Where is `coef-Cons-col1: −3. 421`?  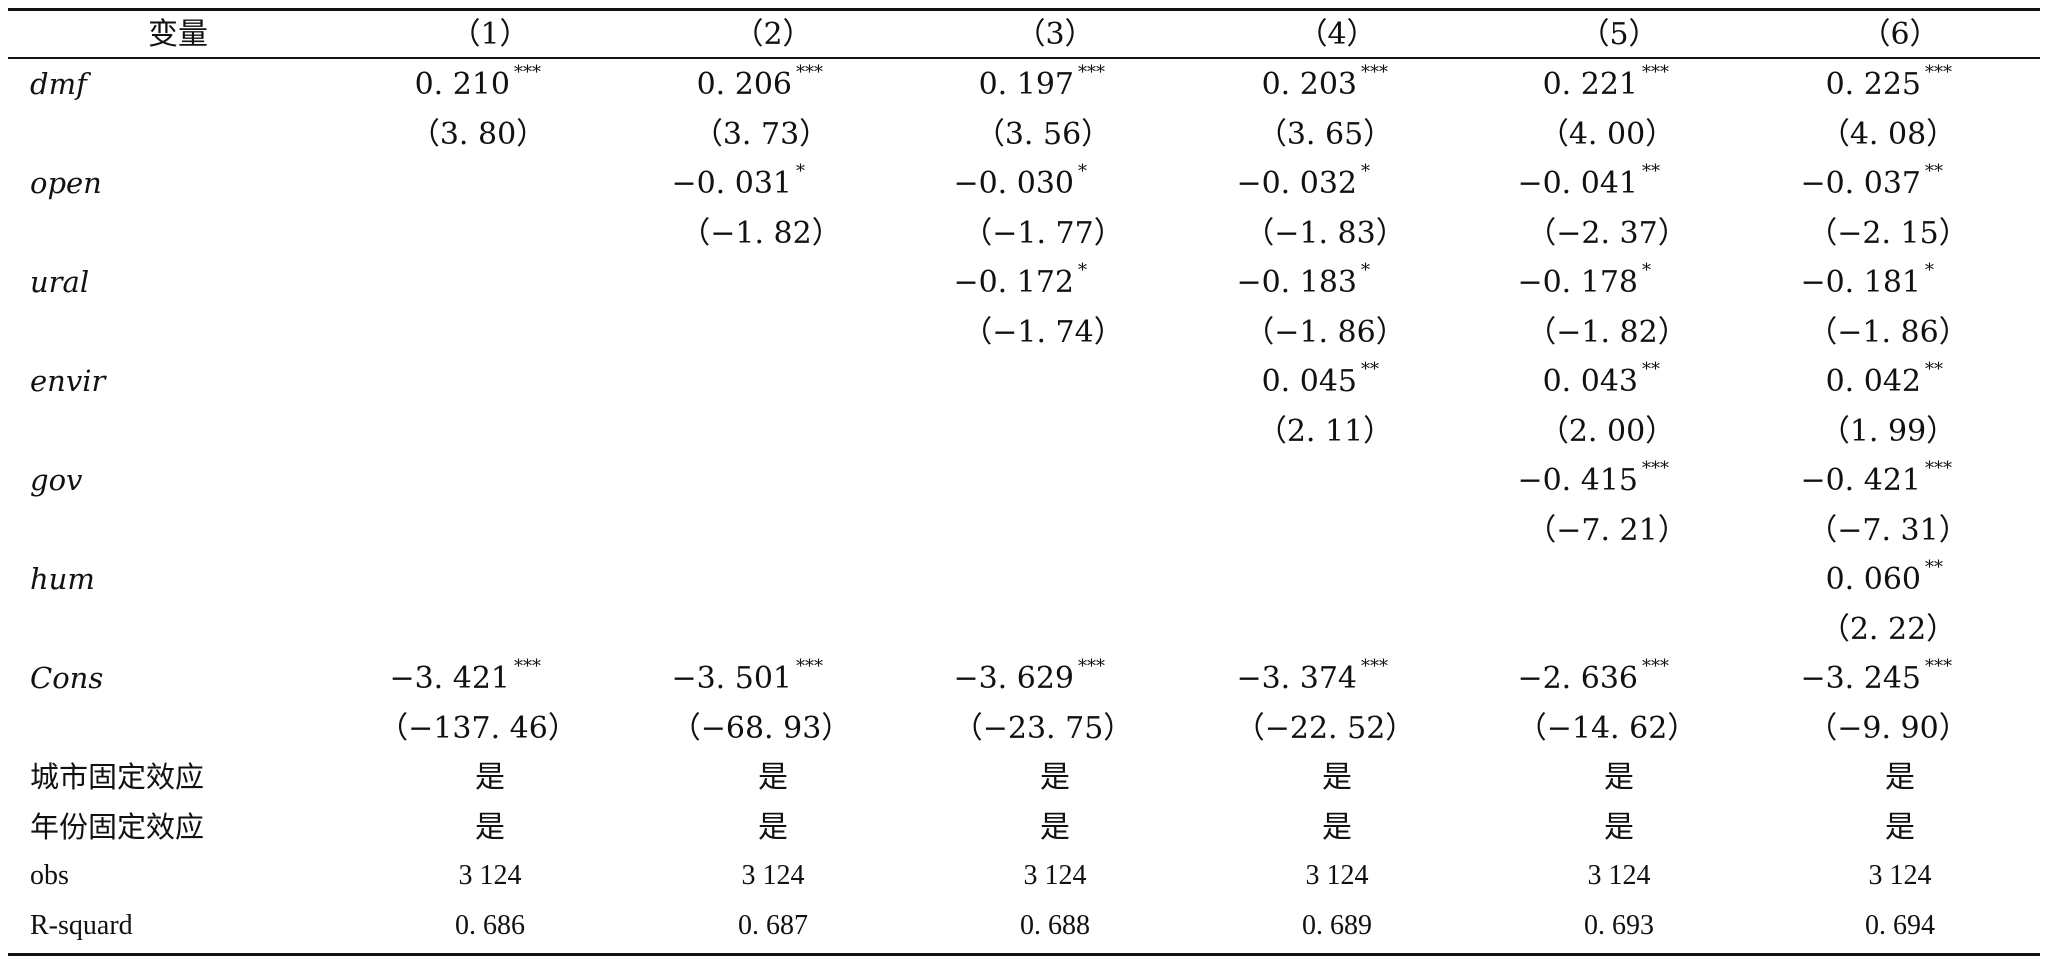
coef-Cons-col1: −3. 421 is located at coordinates (449, 679).